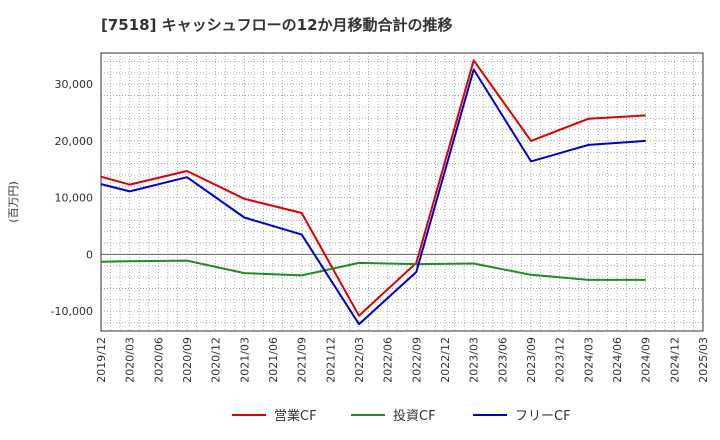 The height and width of the screenshot is (440, 720). Describe the element at coordinates (74, 198) in the screenshot. I see `y-tick-label: 10,000` at that location.